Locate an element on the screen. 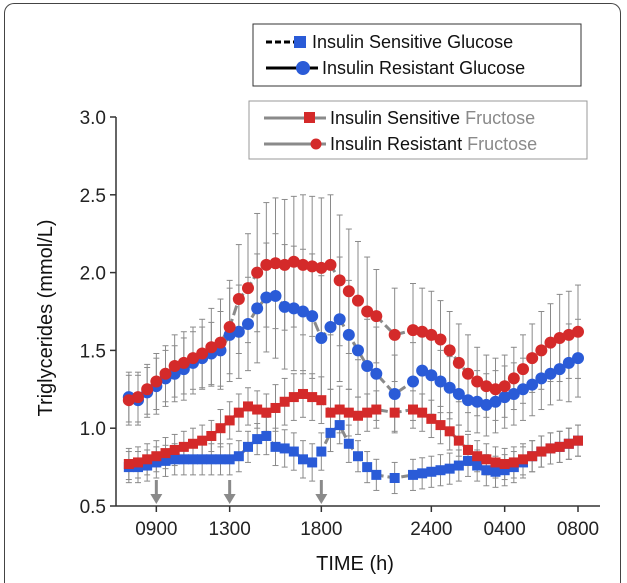  x-tick-label: 0900 is located at coordinates (156, 529).